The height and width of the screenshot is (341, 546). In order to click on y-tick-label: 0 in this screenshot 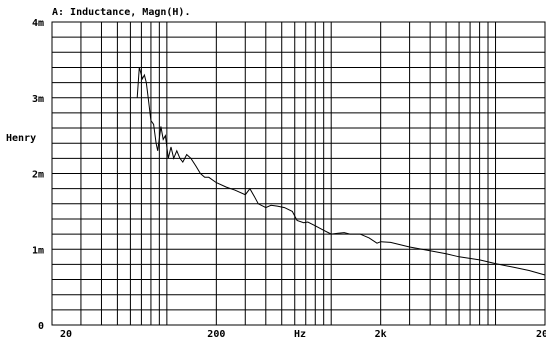, I will do `click(41, 326)`.